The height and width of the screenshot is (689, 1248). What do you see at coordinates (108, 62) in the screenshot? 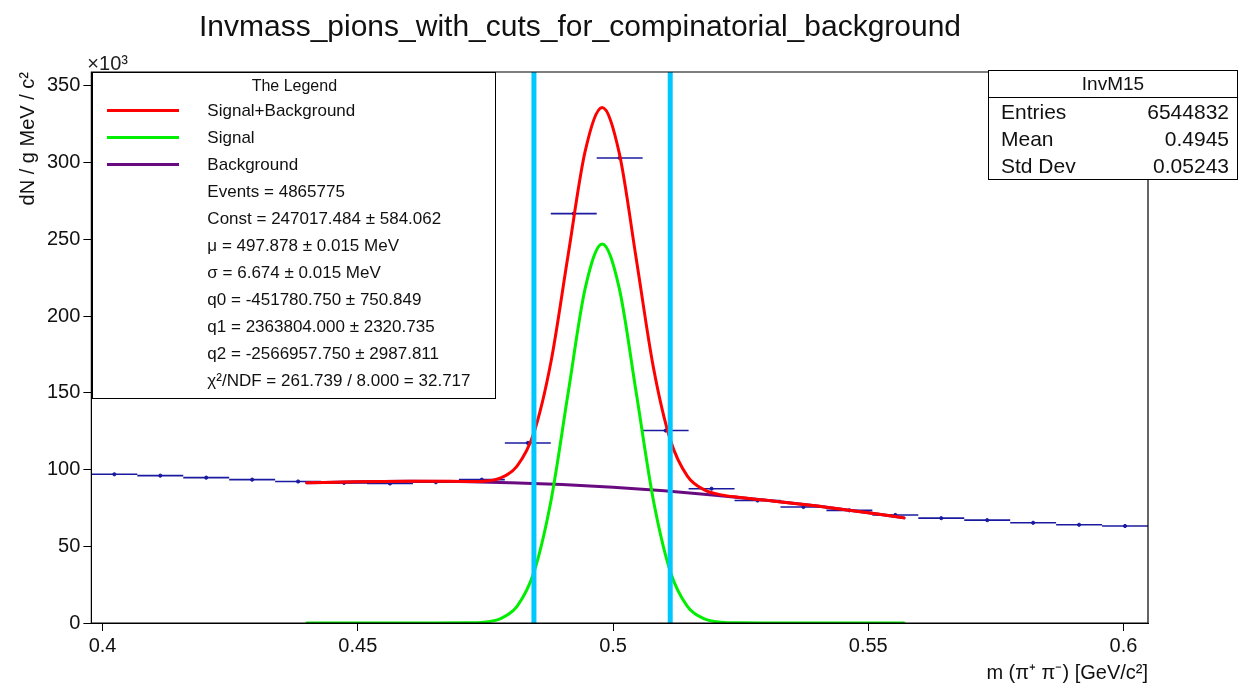
I see `annotation: ×10³` at bounding box center [108, 62].